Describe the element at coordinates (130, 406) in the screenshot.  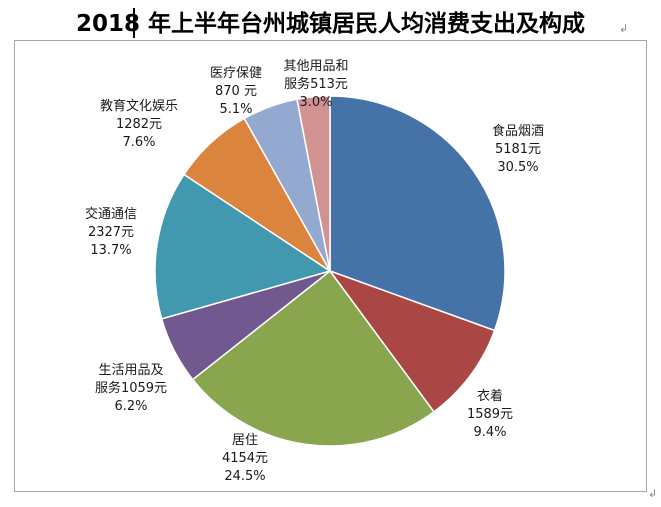
I see `slice-percent-label: 6.2%` at that location.